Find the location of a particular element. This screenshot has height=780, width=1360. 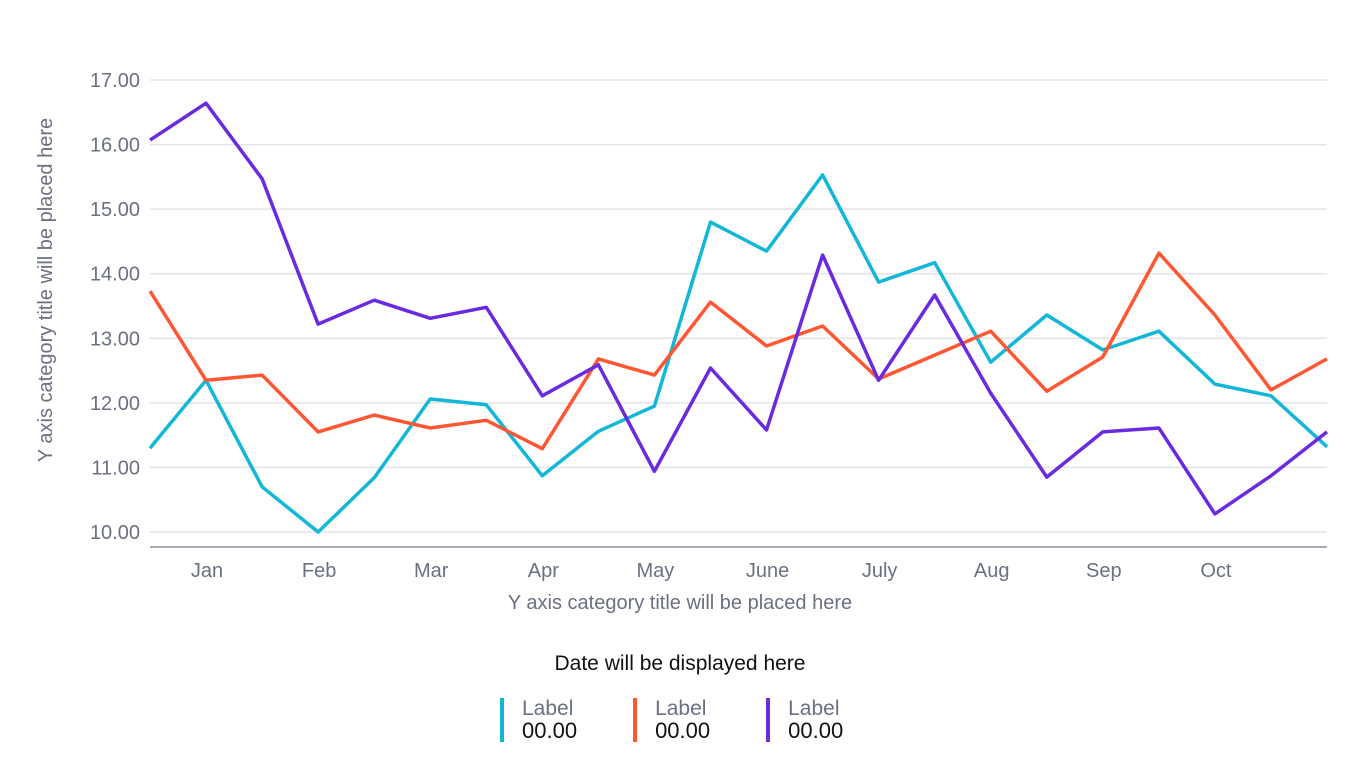

x-tick-label: Feb is located at coordinates (319, 571).